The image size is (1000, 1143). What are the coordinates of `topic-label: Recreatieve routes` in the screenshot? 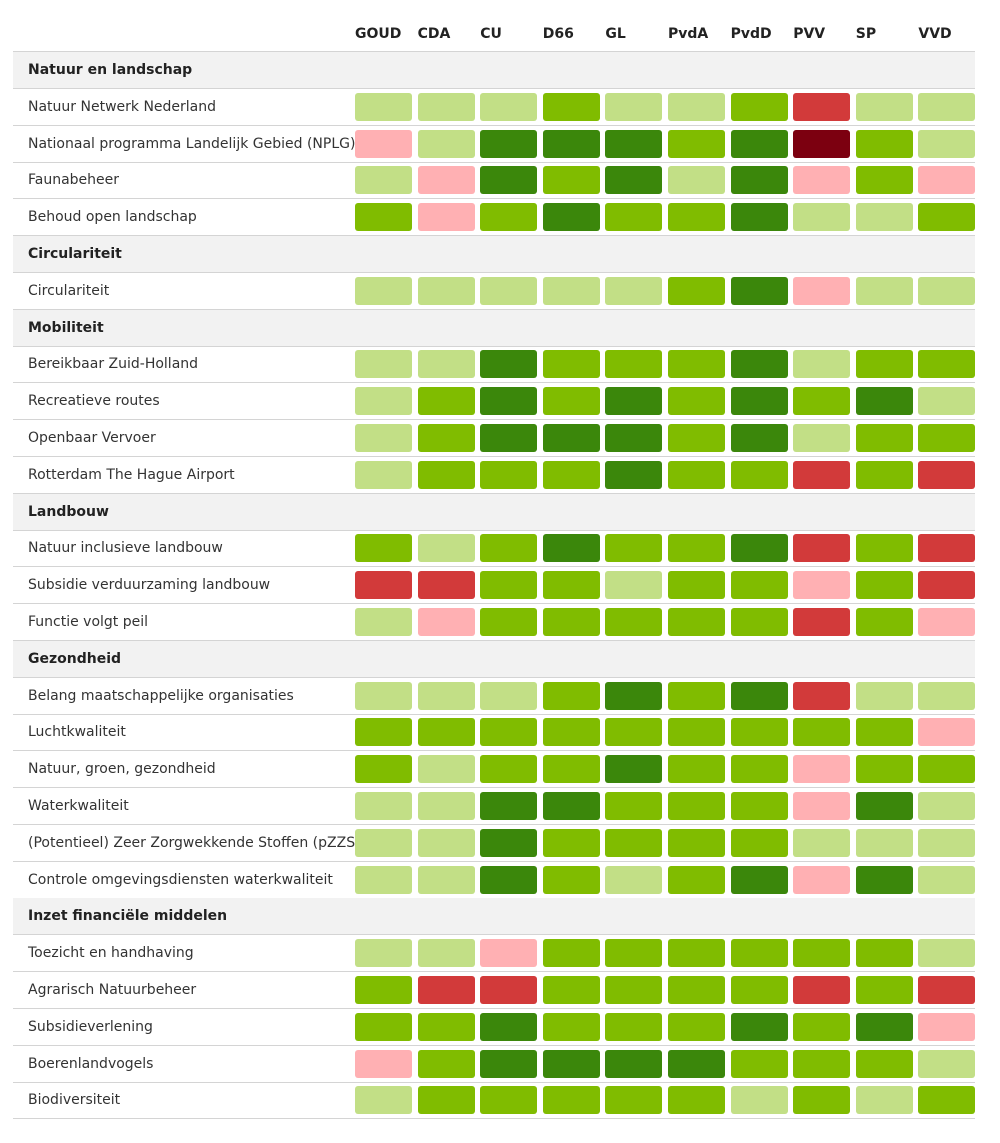 It's located at (94, 401).